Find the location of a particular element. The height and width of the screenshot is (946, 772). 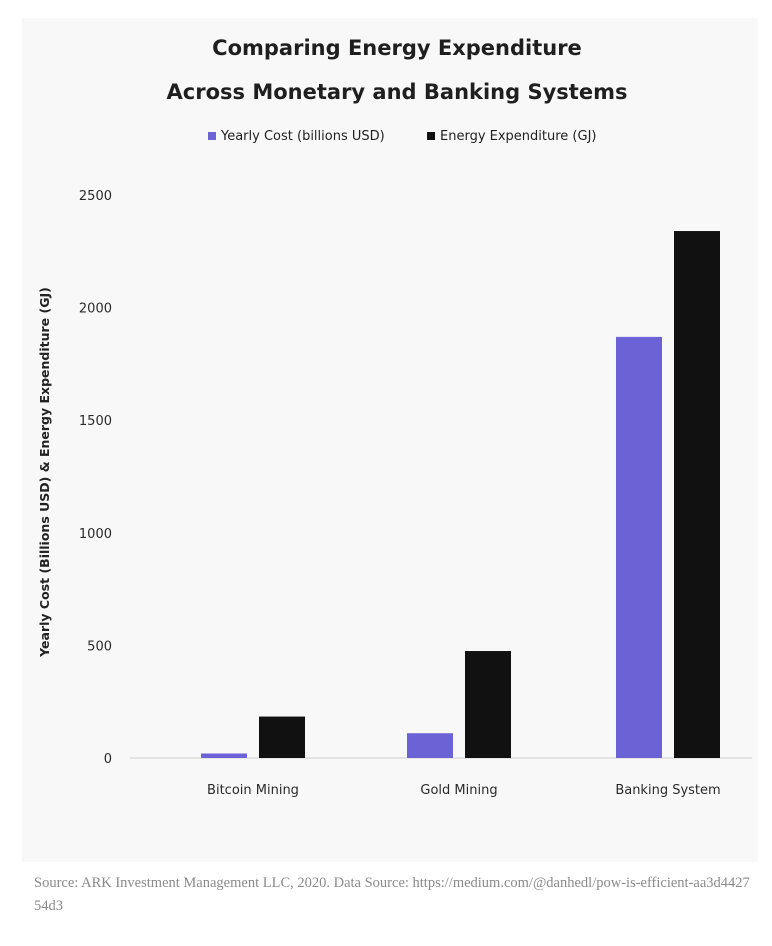

x-tick-label: Banking System is located at coordinates (667, 790).